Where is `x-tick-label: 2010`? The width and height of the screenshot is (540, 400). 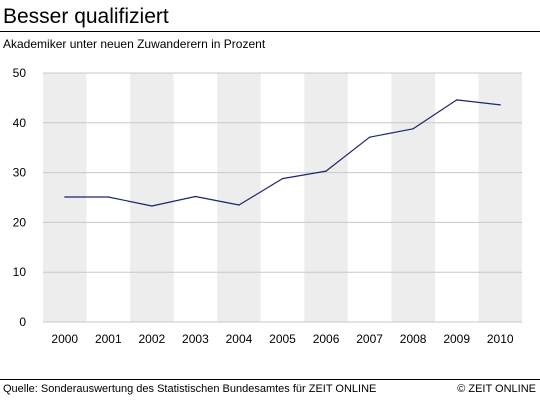 x-tick-label: 2010 is located at coordinates (500, 339).